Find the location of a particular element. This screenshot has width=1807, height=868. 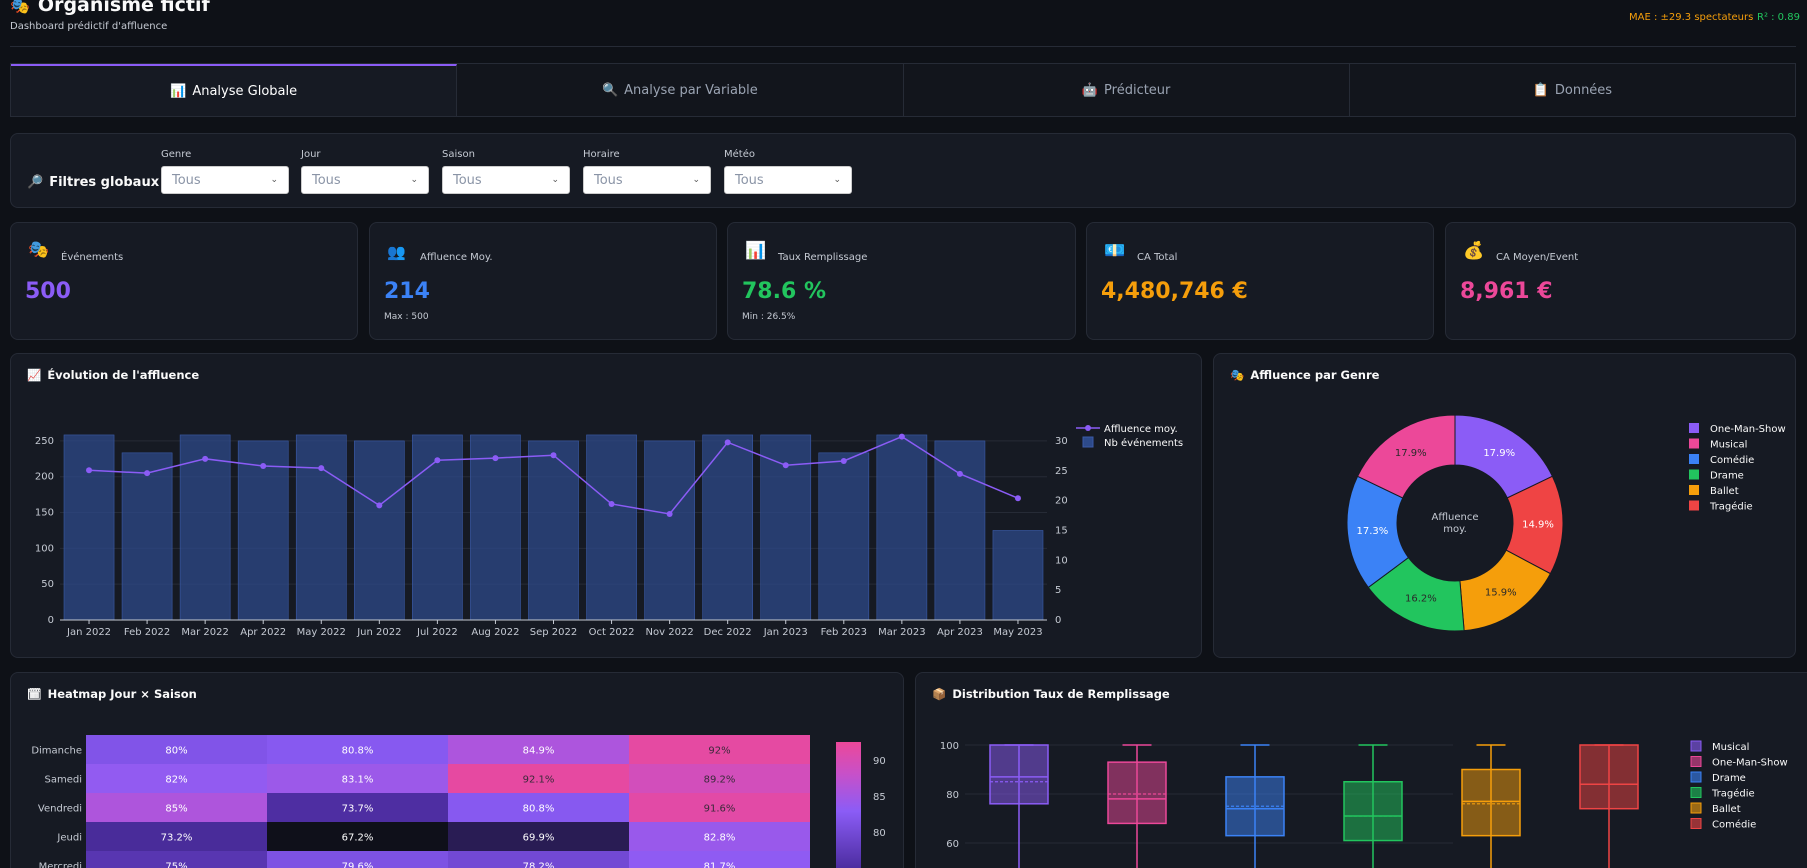

filter-meteo-value: Tous is located at coordinates (749, 180).